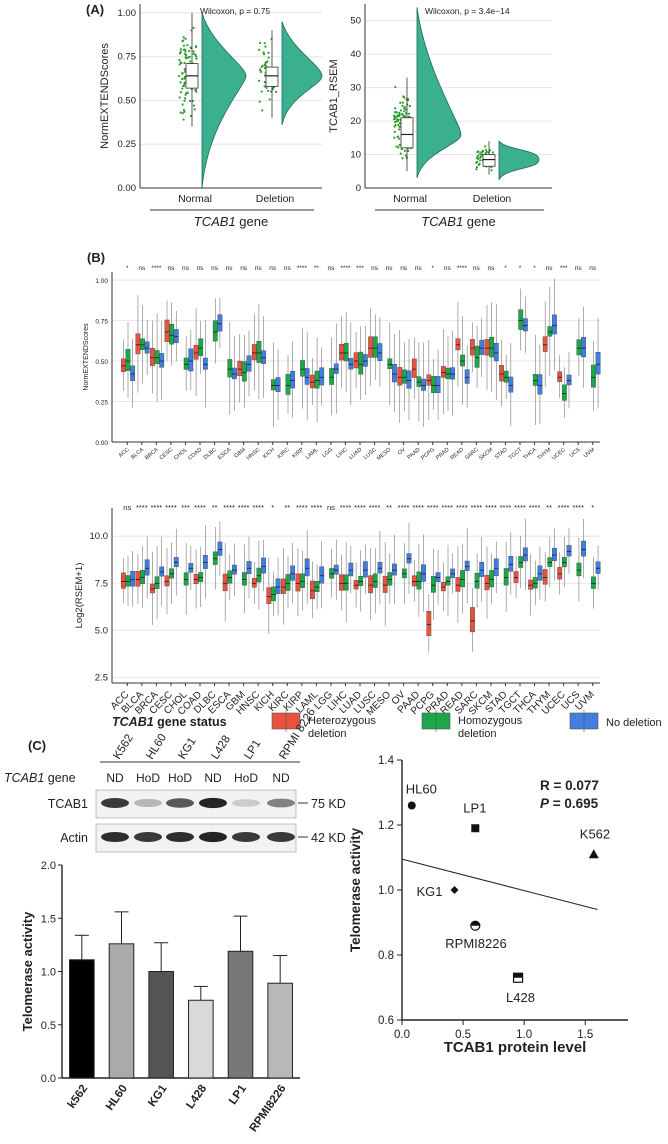 This screenshot has height=1144, width=668. What do you see at coordinates (148, 778) in the screenshot?
I see `deletion-status: HoD` at bounding box center [148, 778].